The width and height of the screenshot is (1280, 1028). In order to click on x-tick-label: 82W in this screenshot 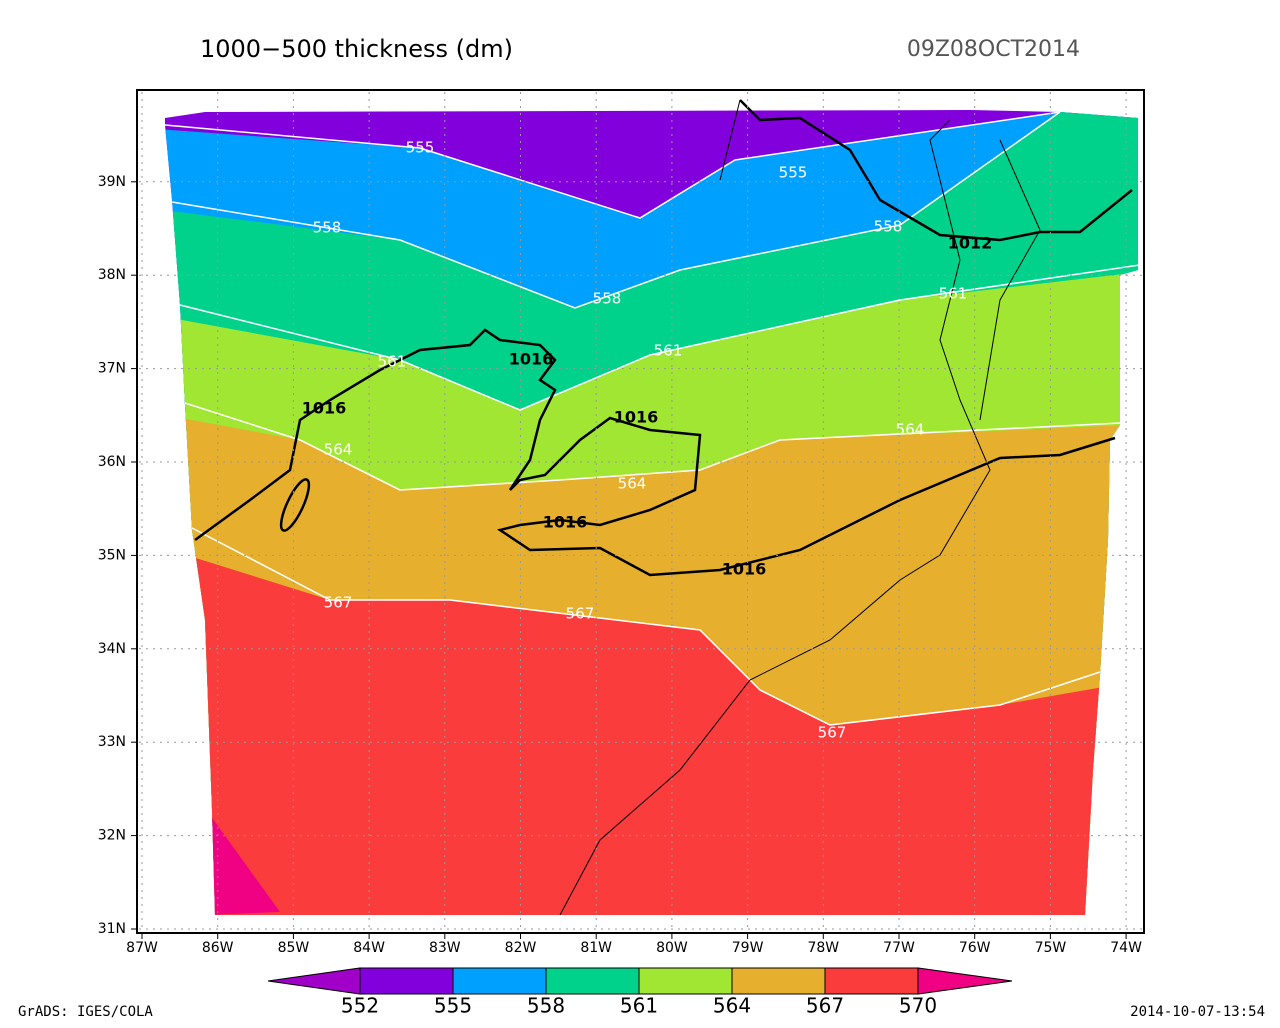, I will do `click(521, 948)`.